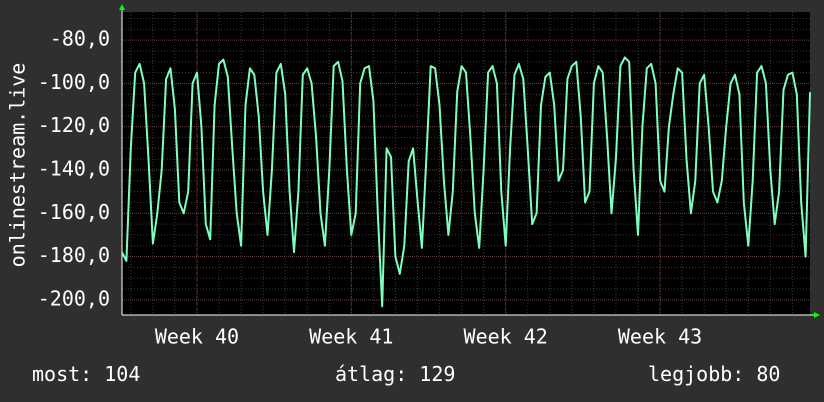 The width and height of the screenshot is (824, 402). What do you see at coordinates (18, 165) in the screenshot?
I see `y-axis-label: onlinestream.live` at bounding box center [18, 165].